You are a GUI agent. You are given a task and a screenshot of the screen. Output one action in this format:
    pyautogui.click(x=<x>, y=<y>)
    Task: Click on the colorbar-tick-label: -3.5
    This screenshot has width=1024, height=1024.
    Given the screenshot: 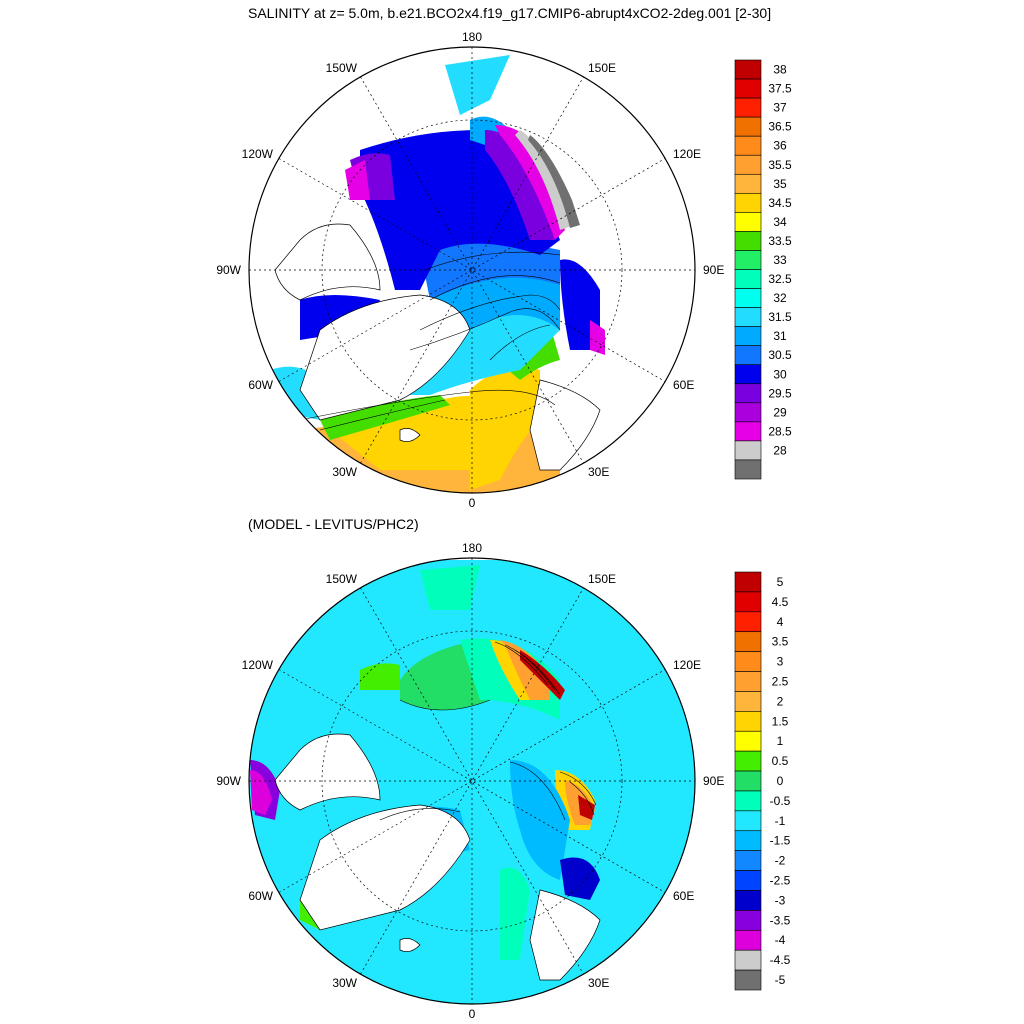 What is the action you would take?
    pyautogui.click(x=780, y=920)
    